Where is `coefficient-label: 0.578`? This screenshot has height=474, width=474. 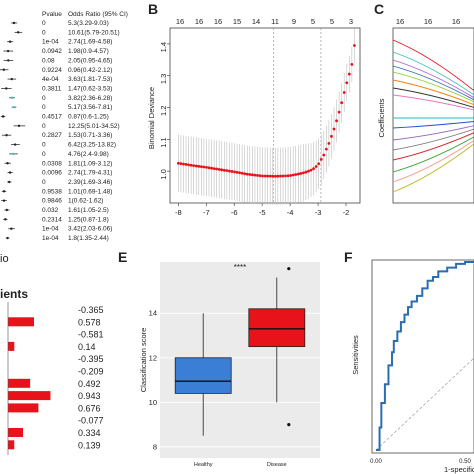 coefficient-label: 0.578 is located at coordinates (89, 322).